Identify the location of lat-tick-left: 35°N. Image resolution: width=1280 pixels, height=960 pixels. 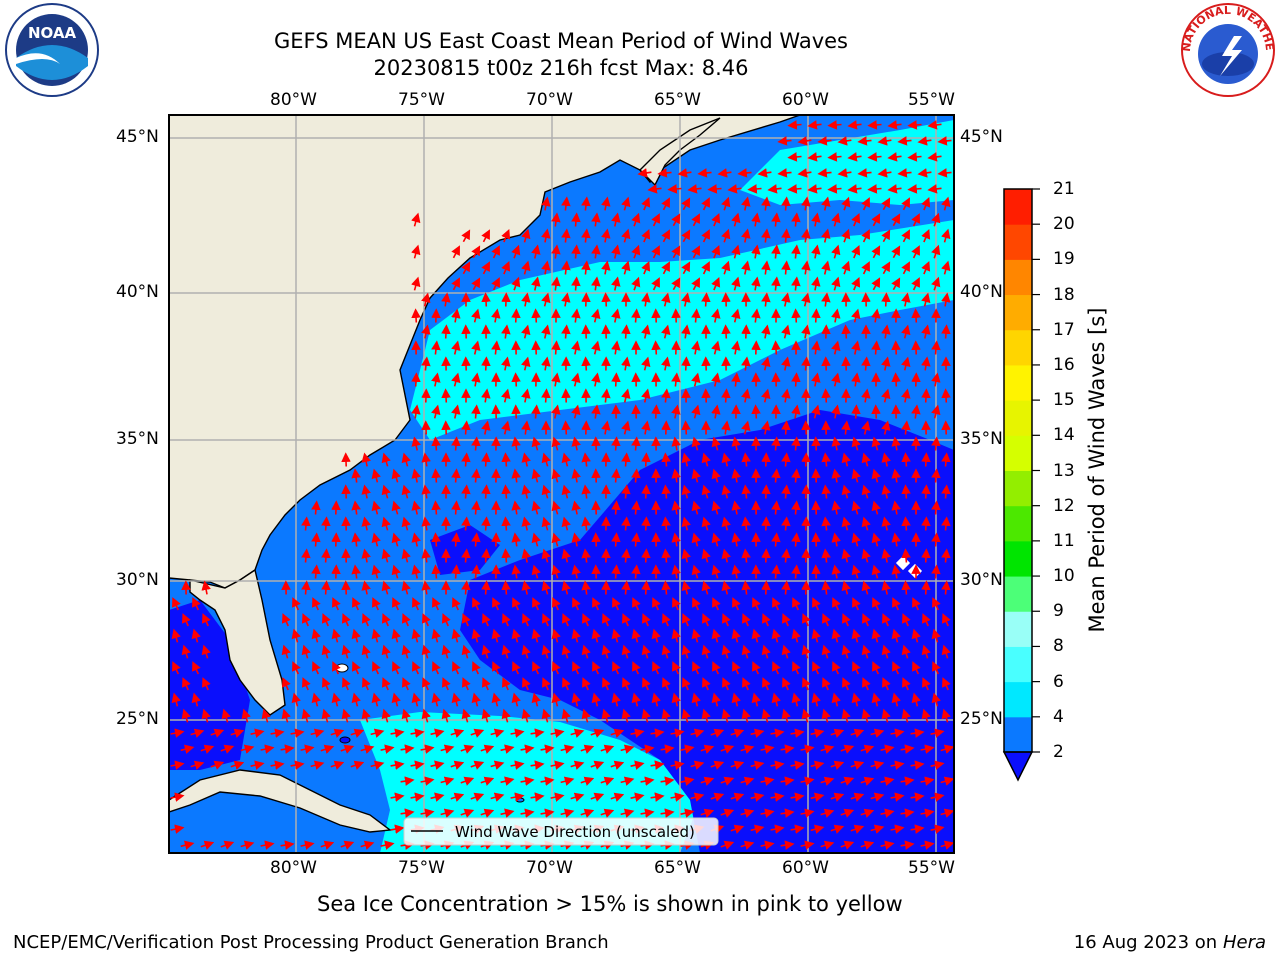
(137, 439).